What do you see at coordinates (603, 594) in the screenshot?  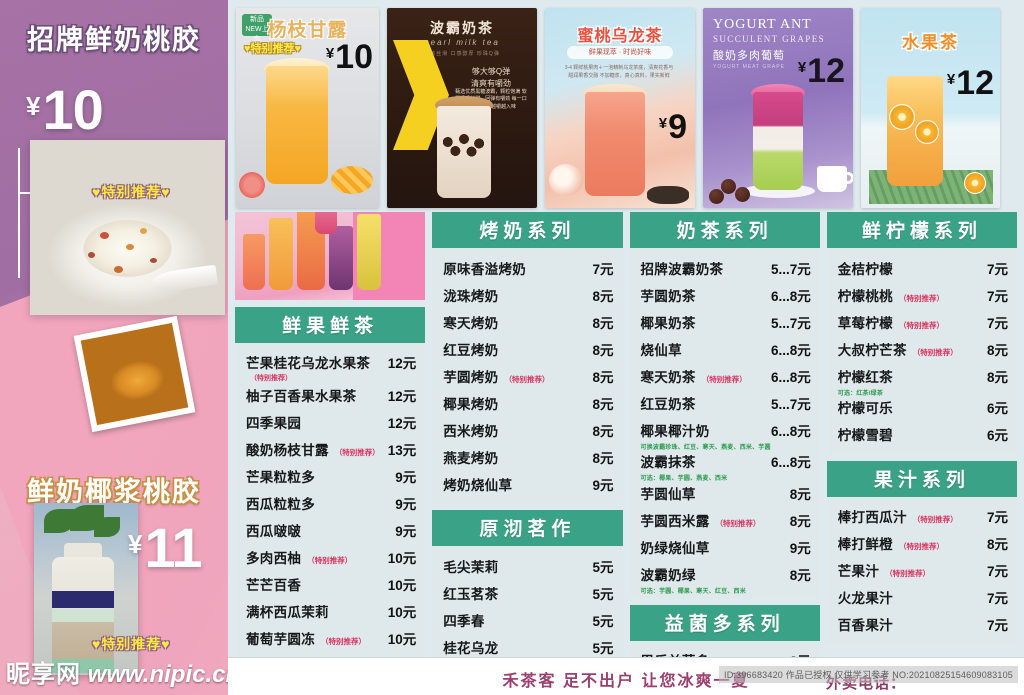 I see `menu-item-price: 5元` at bounding box center [603, 594].